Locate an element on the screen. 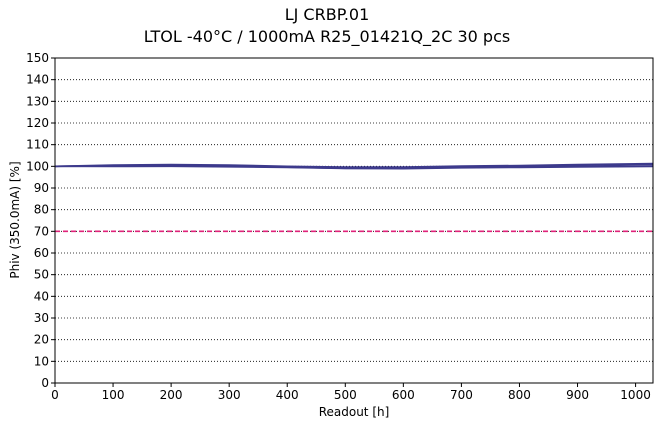  chart-subtitle: LTOL -40°C / 1000mA R25_01421Q_2C 30 pcs is located at coordinates (327, 36).